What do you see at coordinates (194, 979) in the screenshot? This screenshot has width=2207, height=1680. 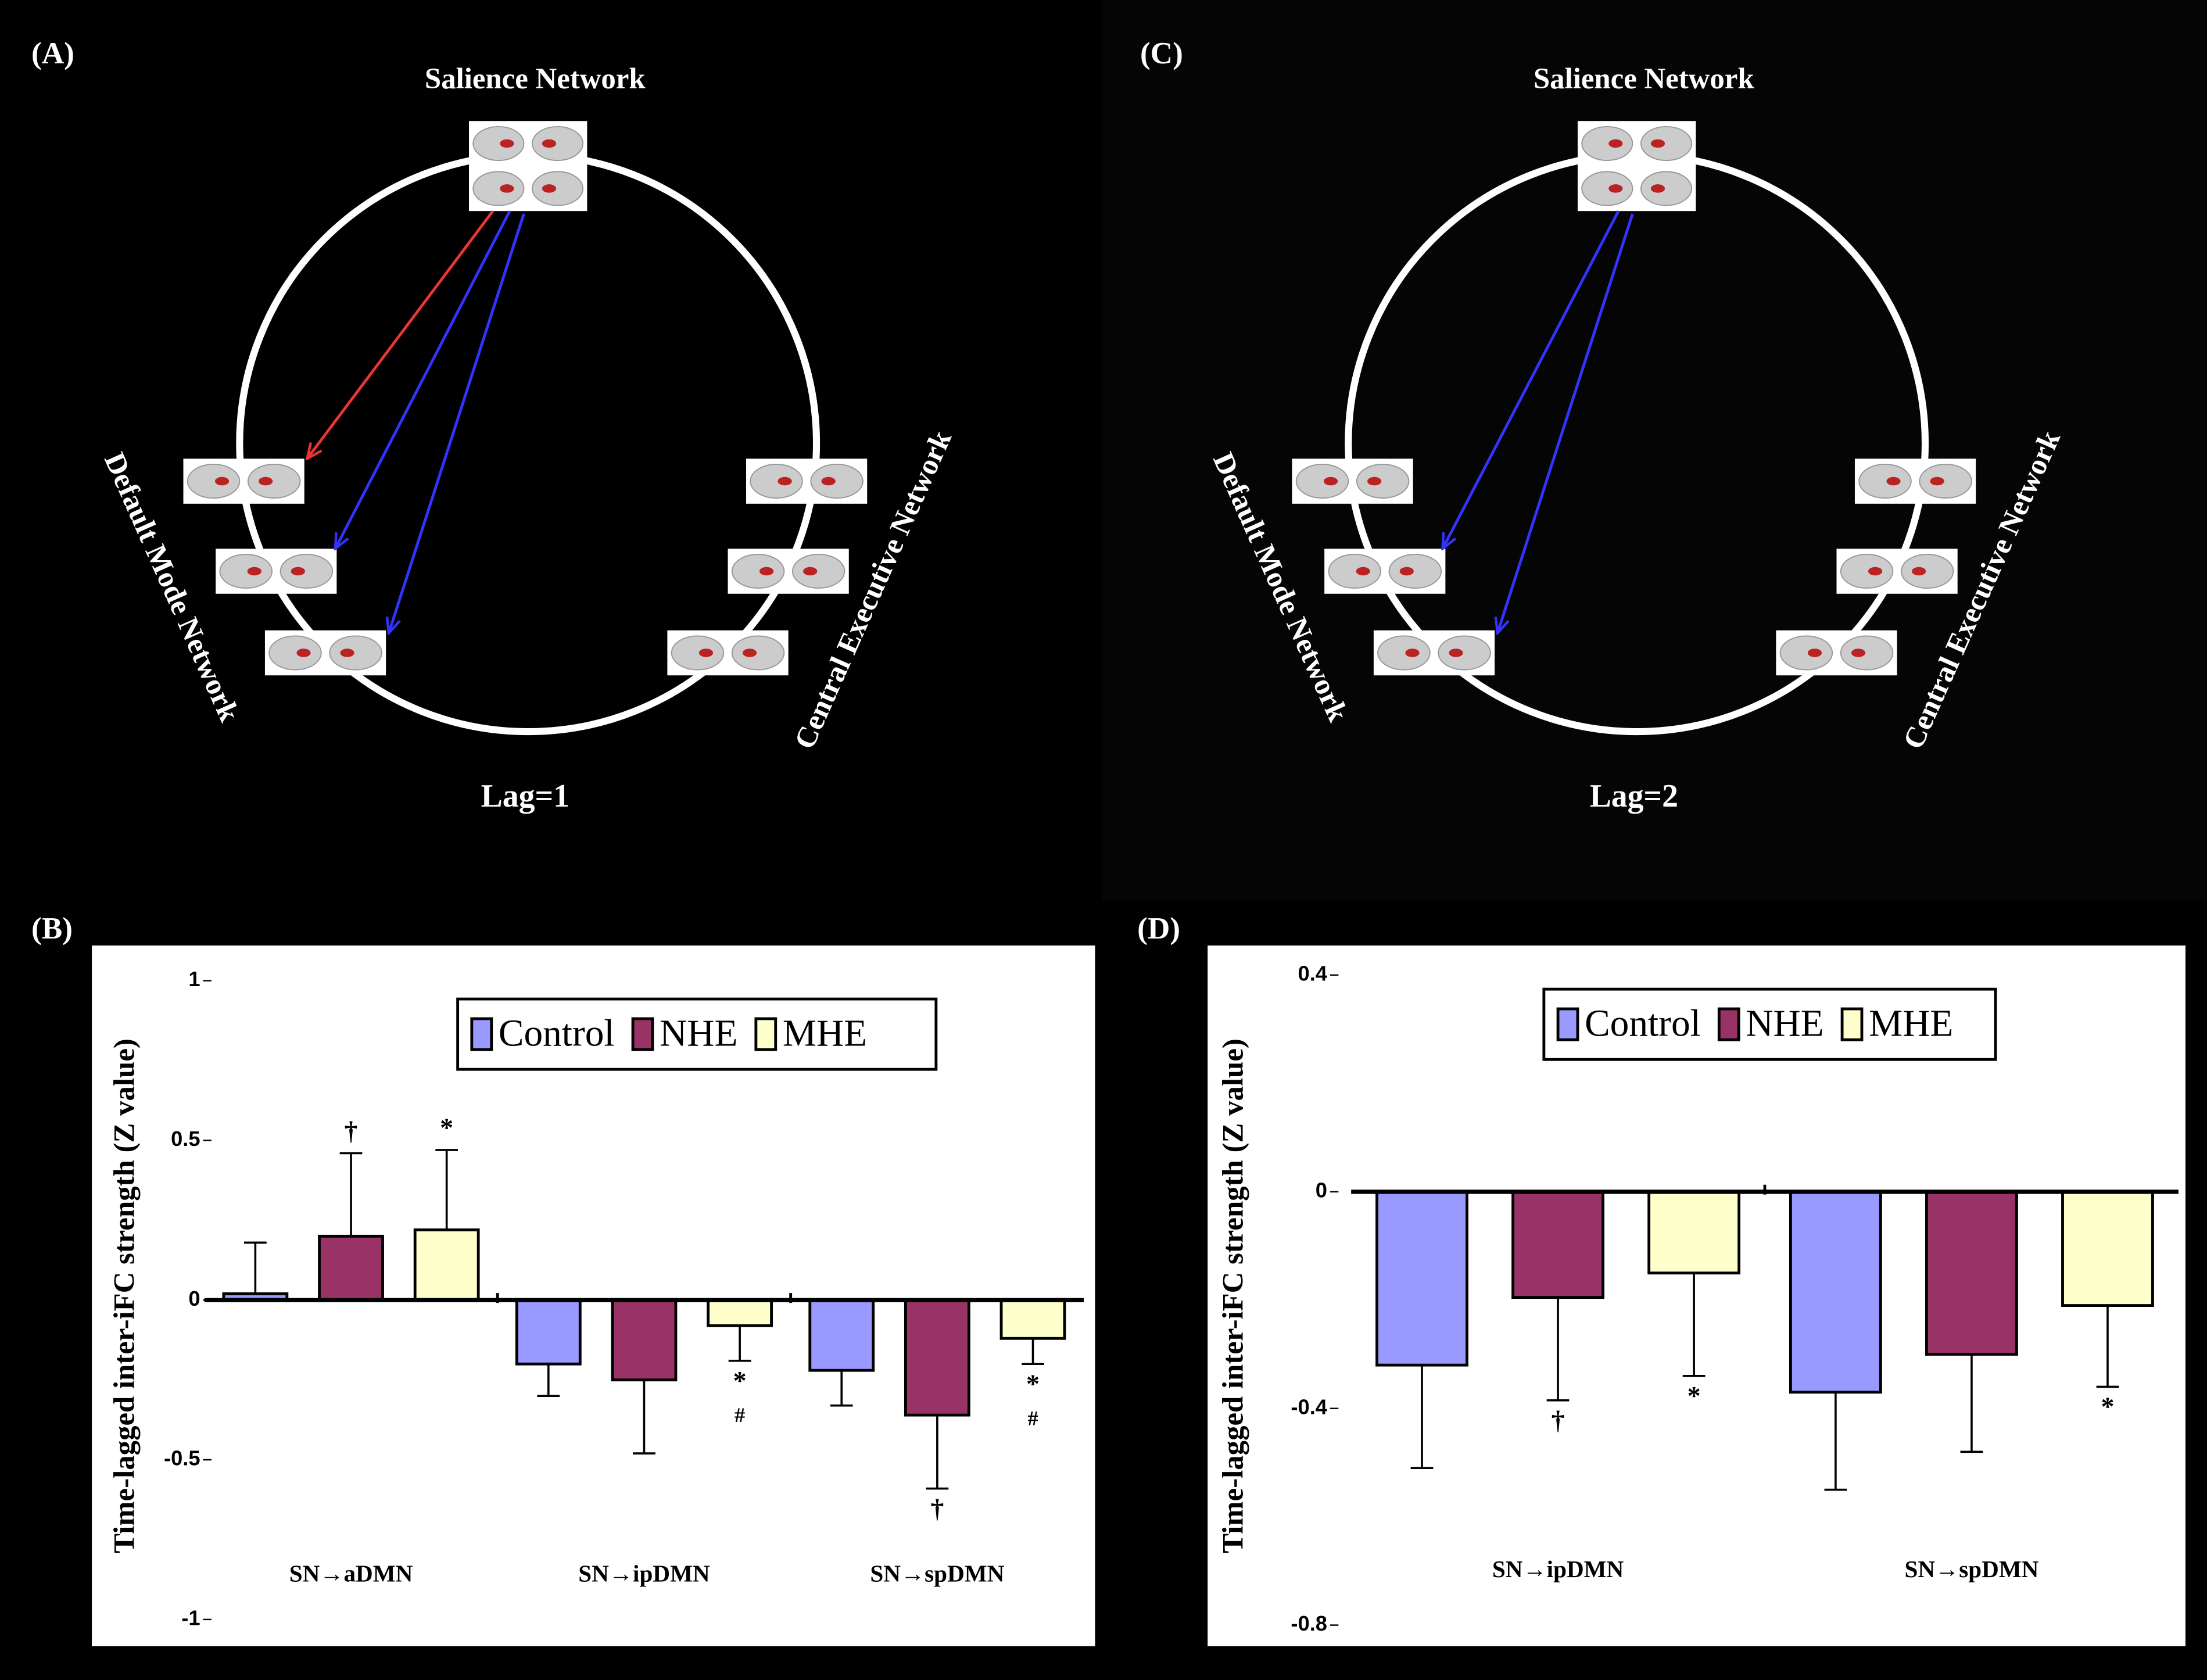 I see `y-tick-label: 1` at bounding box center [194, 979].